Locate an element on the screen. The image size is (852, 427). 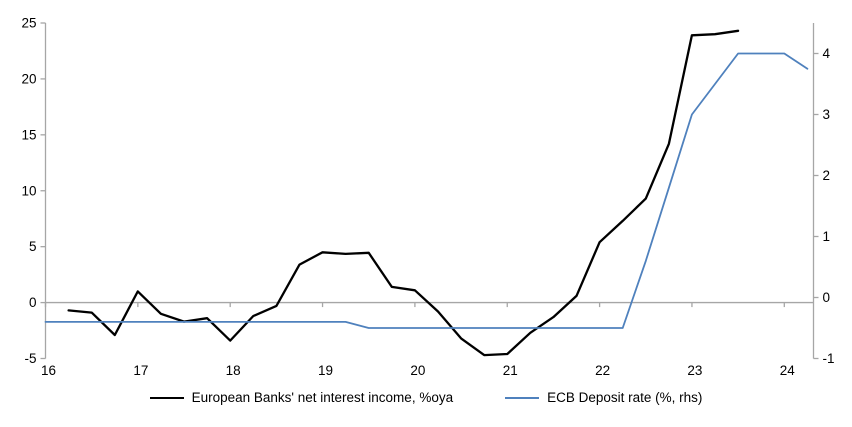
x-axis-tick-label: 17 is located at coordinates (140, 370).